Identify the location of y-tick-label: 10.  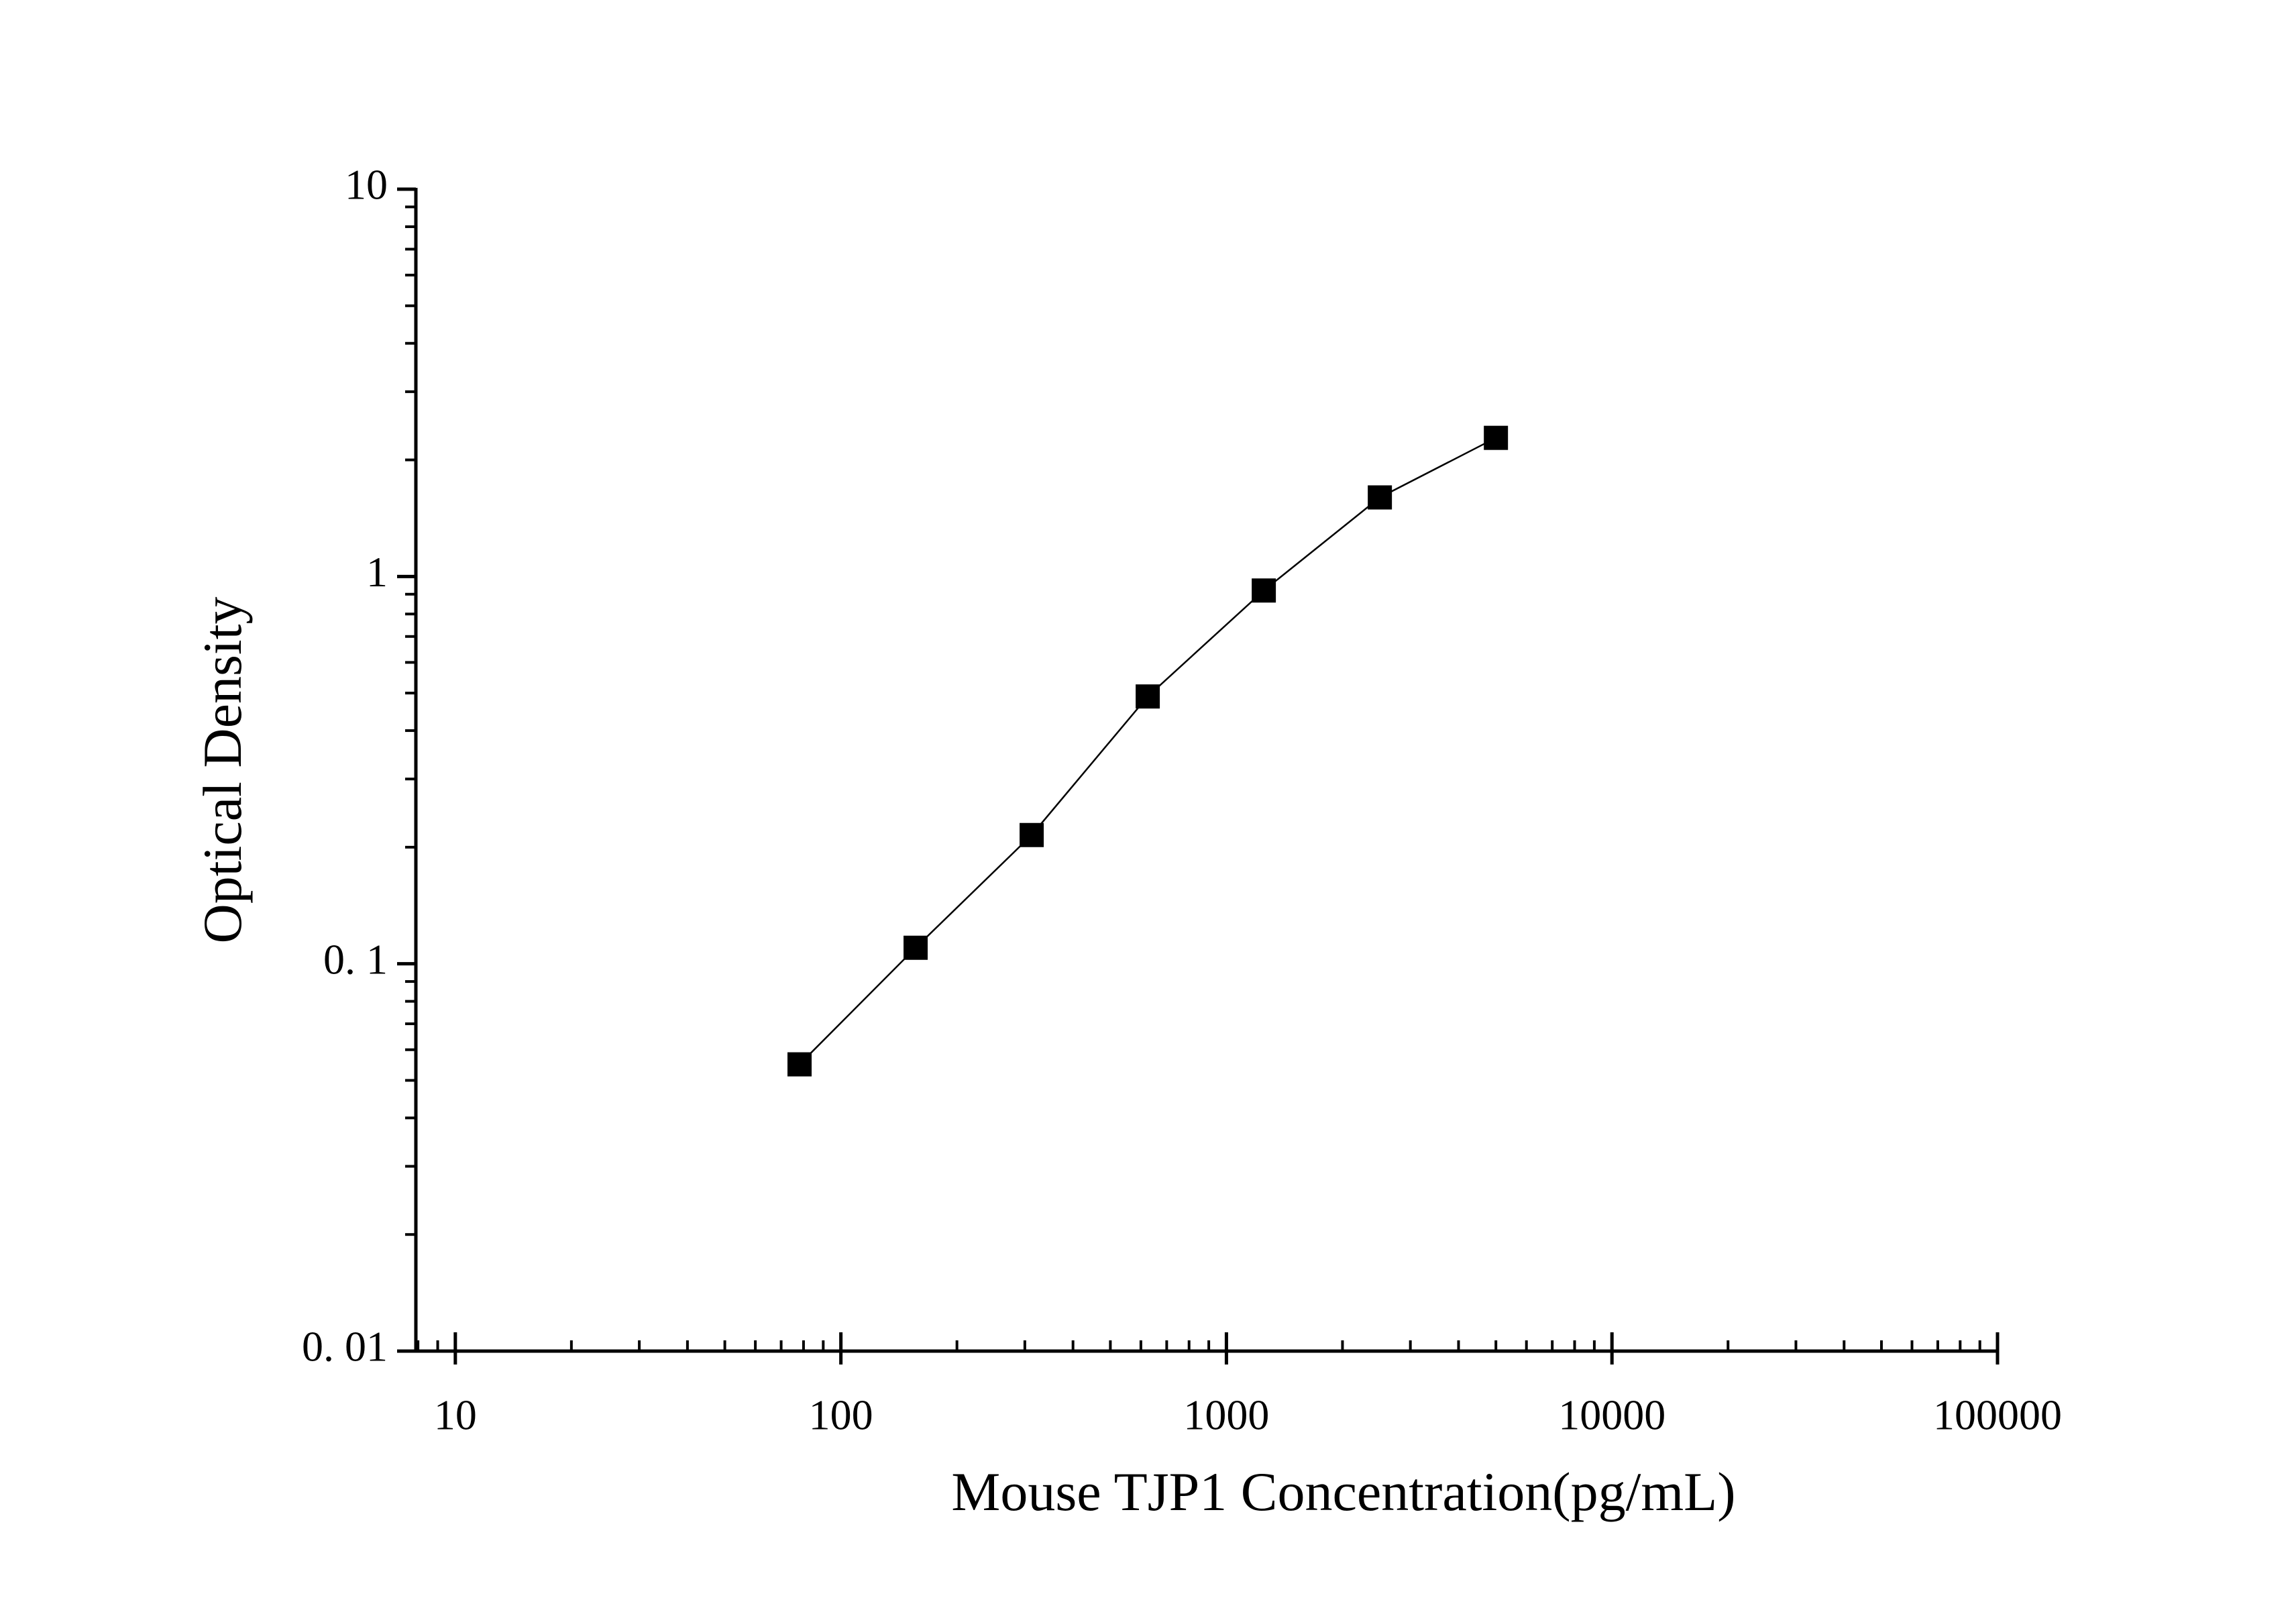
(366, 185).